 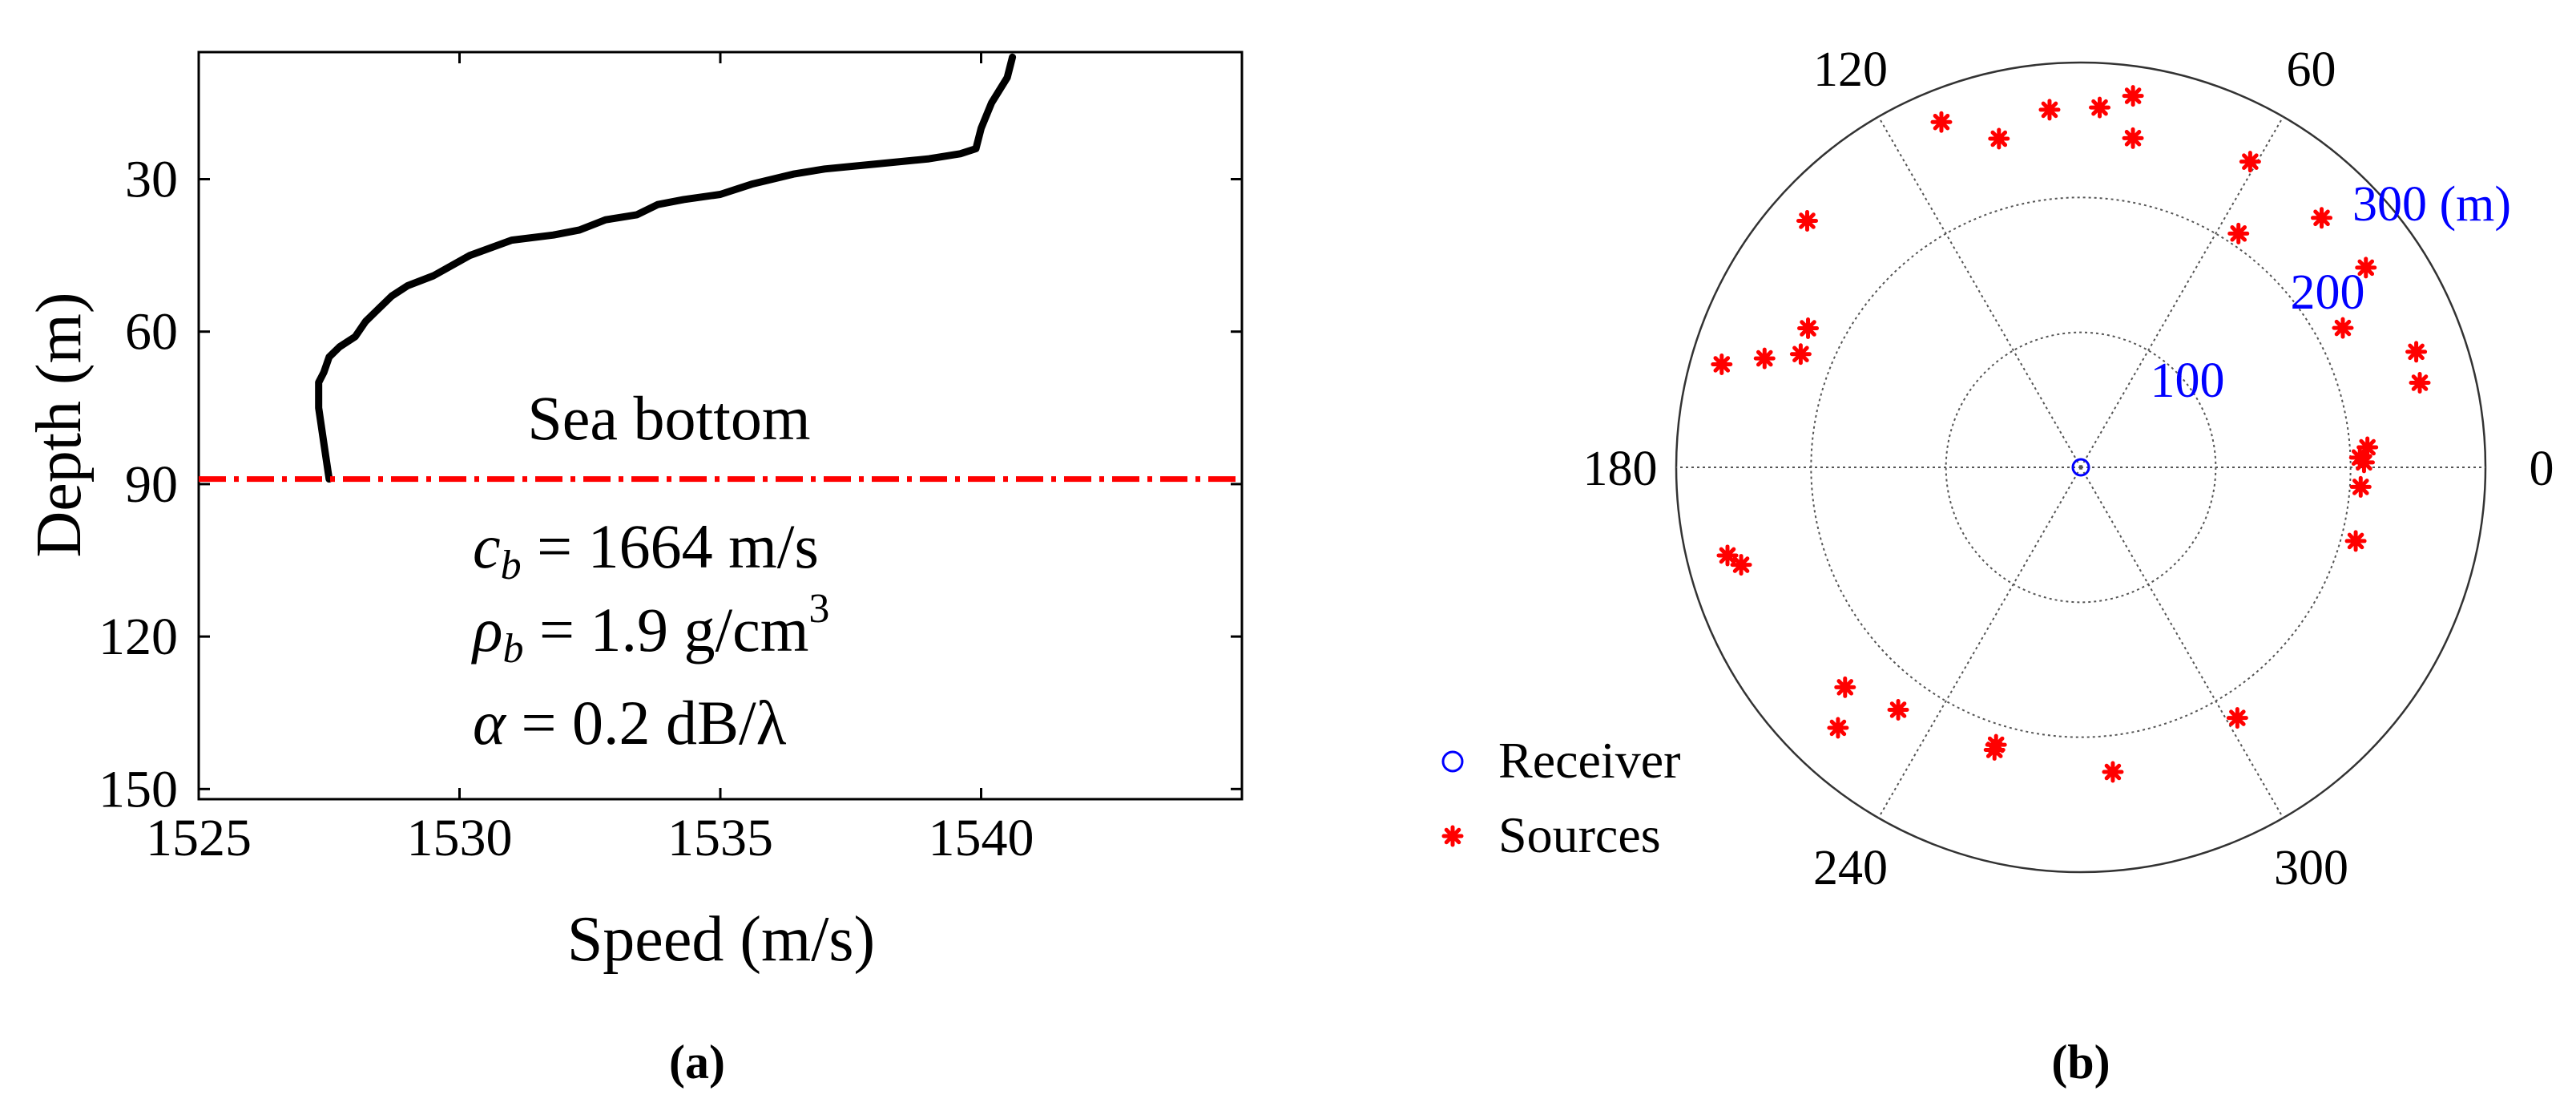 What do you see at coordinates (720, 838) in the screenshot?
I see `x-tick-label: 1535` at bounding box center [720, 838].